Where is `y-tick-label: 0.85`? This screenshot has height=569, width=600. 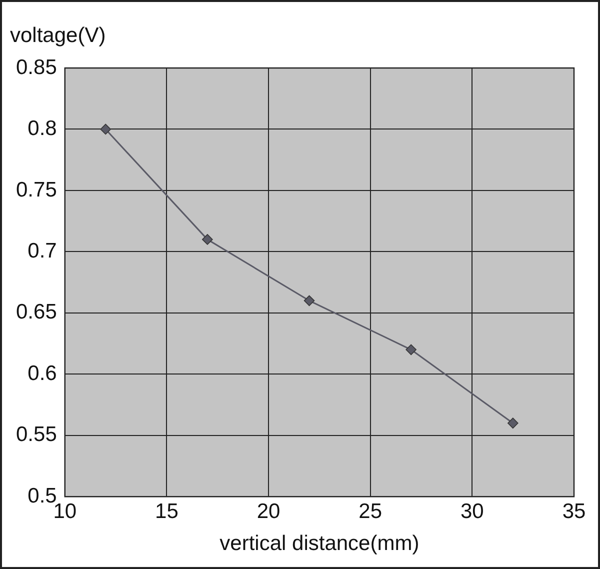
y-tick-label: 0.85 is located at coordinates (36, 67).